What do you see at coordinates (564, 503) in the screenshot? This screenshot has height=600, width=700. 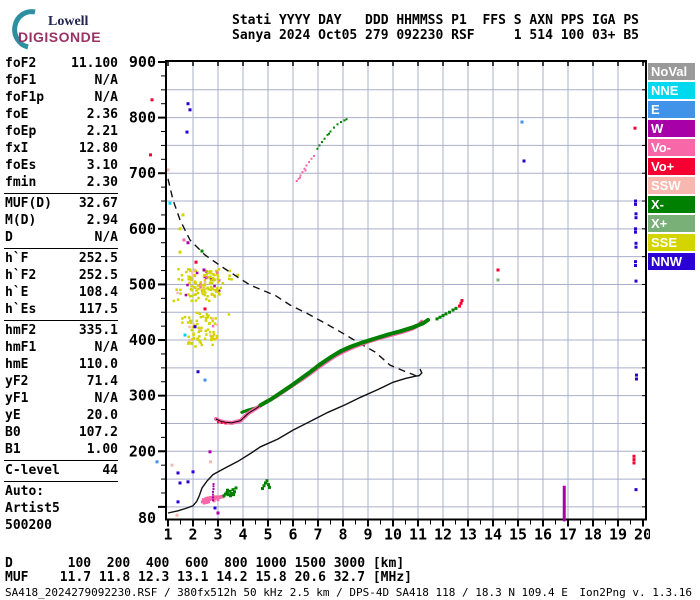 I see `w-interference-line` at bounding box center [564, 503].